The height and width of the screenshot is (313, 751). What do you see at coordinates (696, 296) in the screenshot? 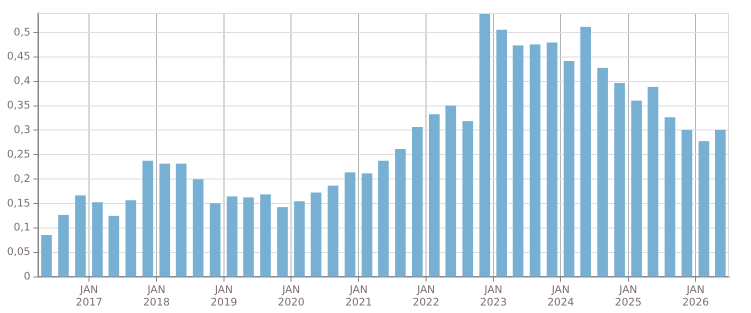
I see `x-tick-label: JAN 2026` at bounding box center [696, 296].